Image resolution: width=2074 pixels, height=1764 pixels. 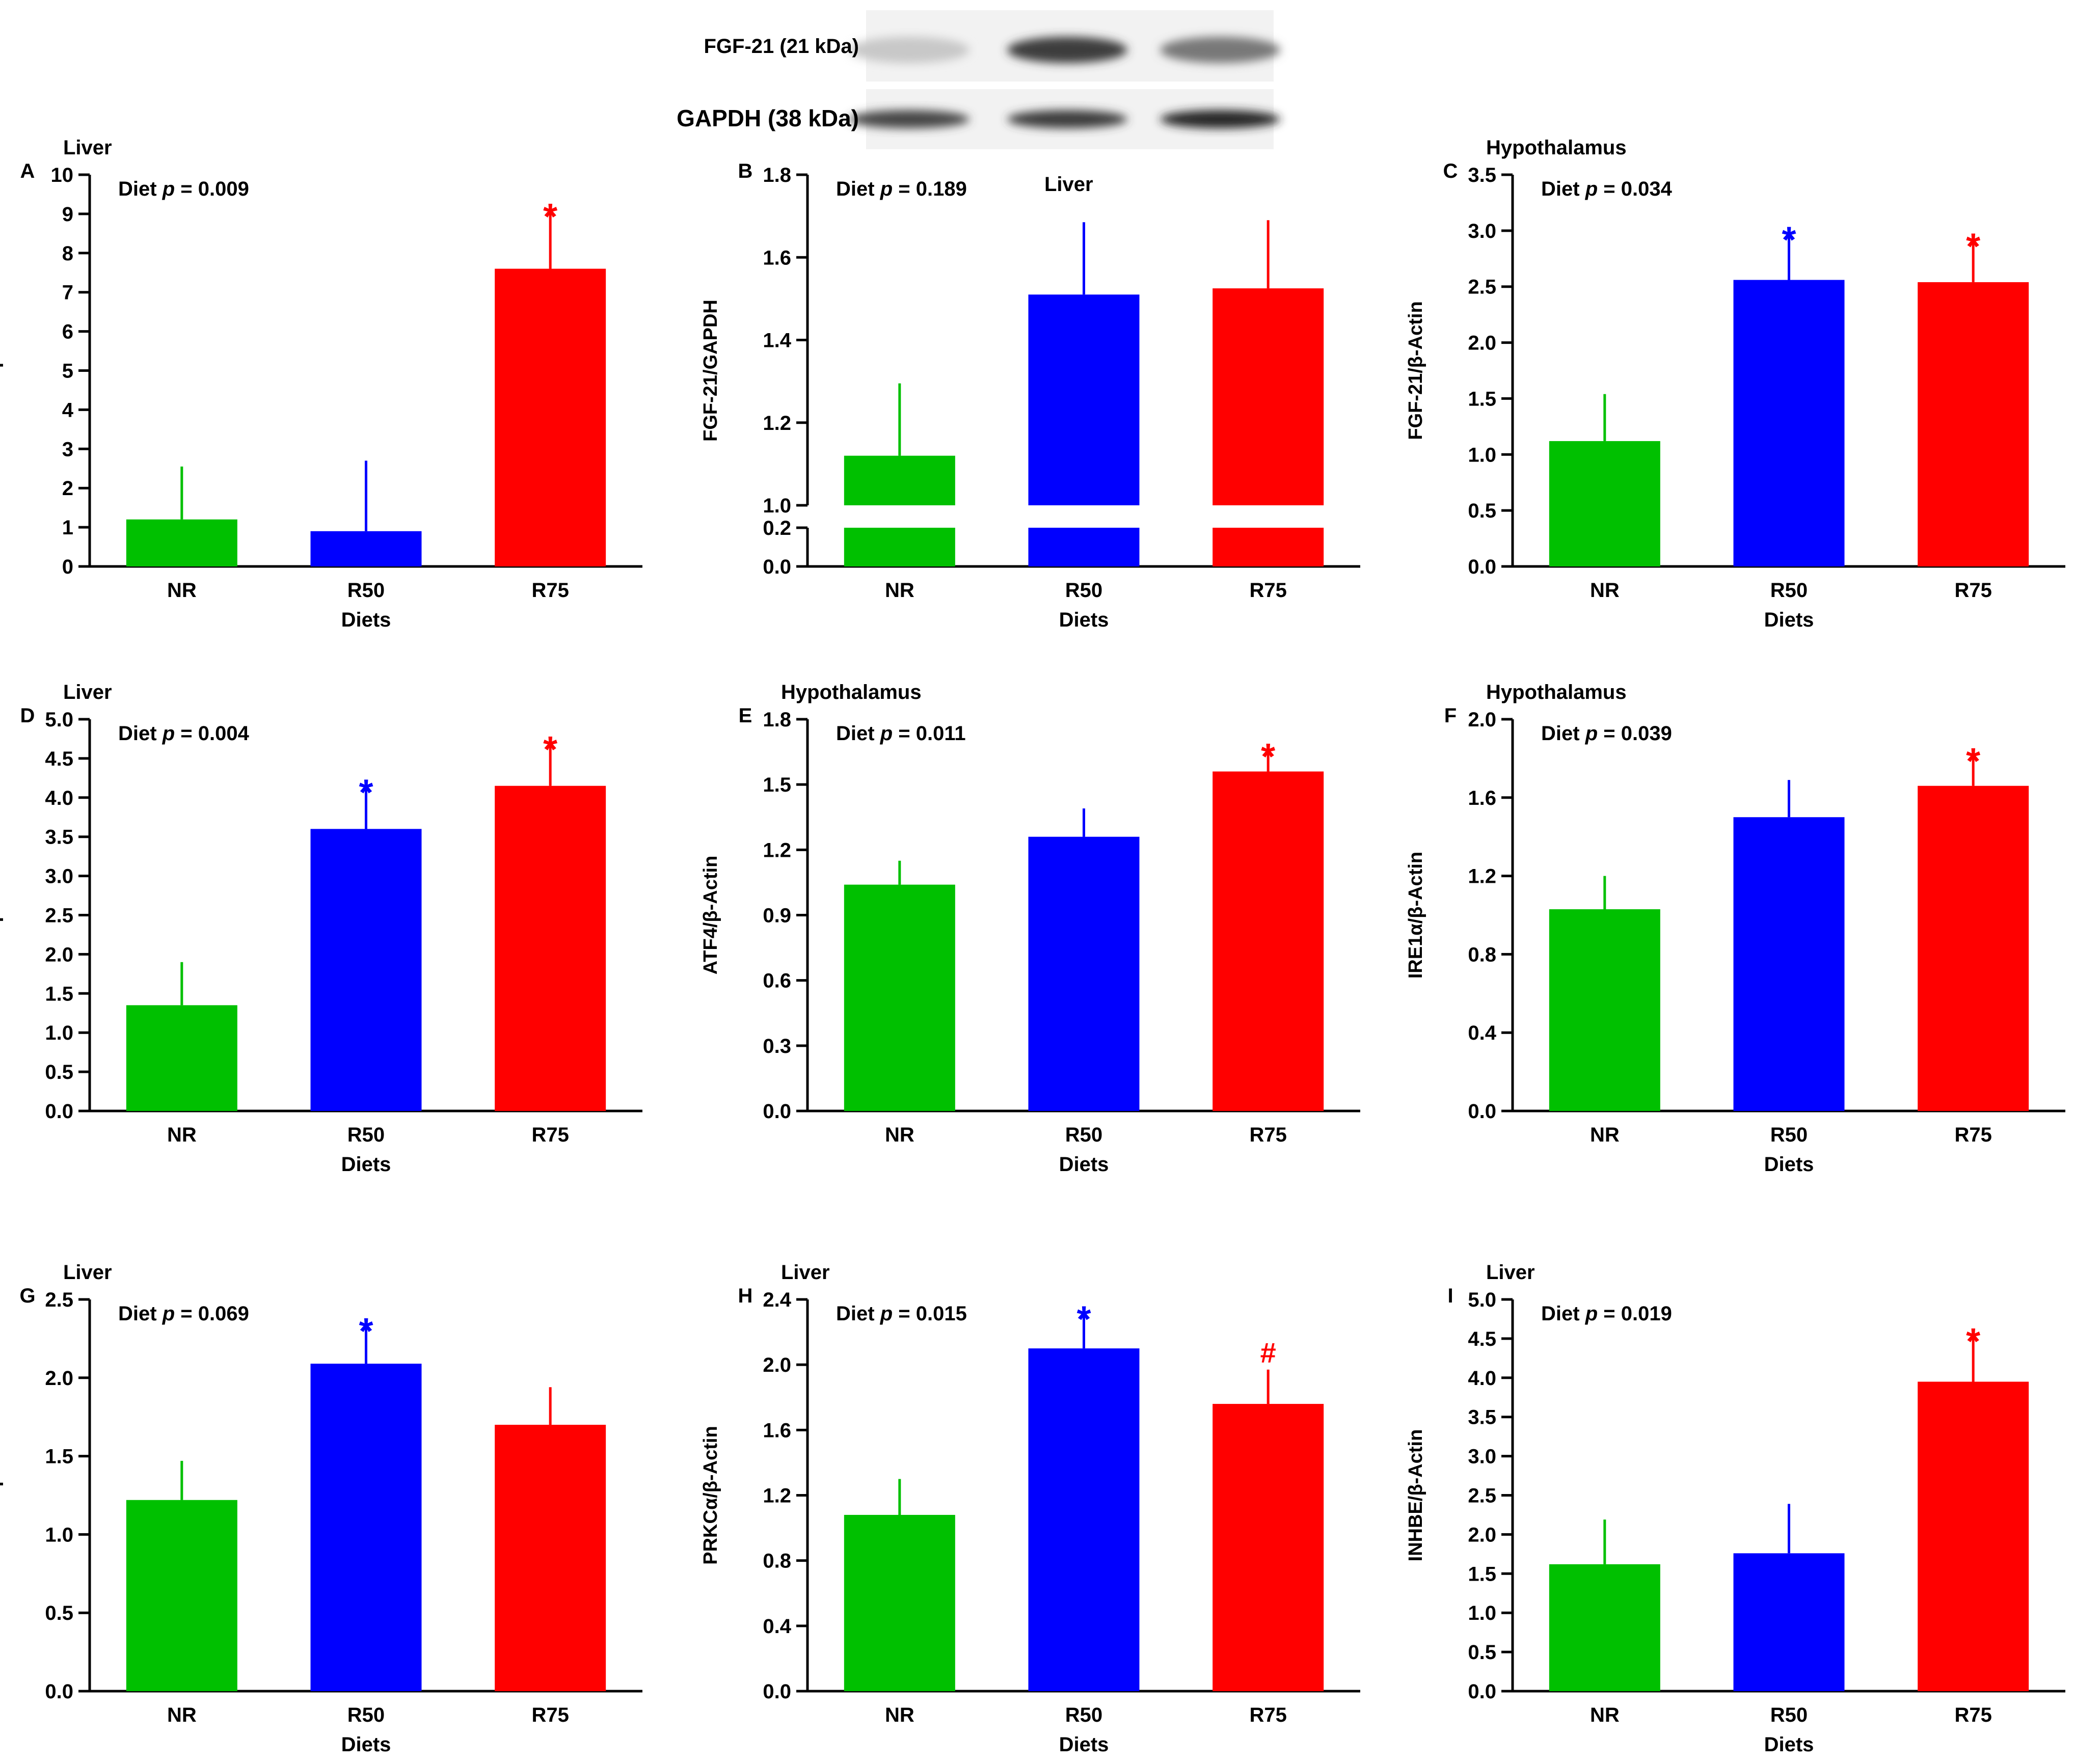 What do you see at coordinates (777, 1300) in the screenshot?
I see `y-tick-label: 2.4` at bounding box center [777, 1300].